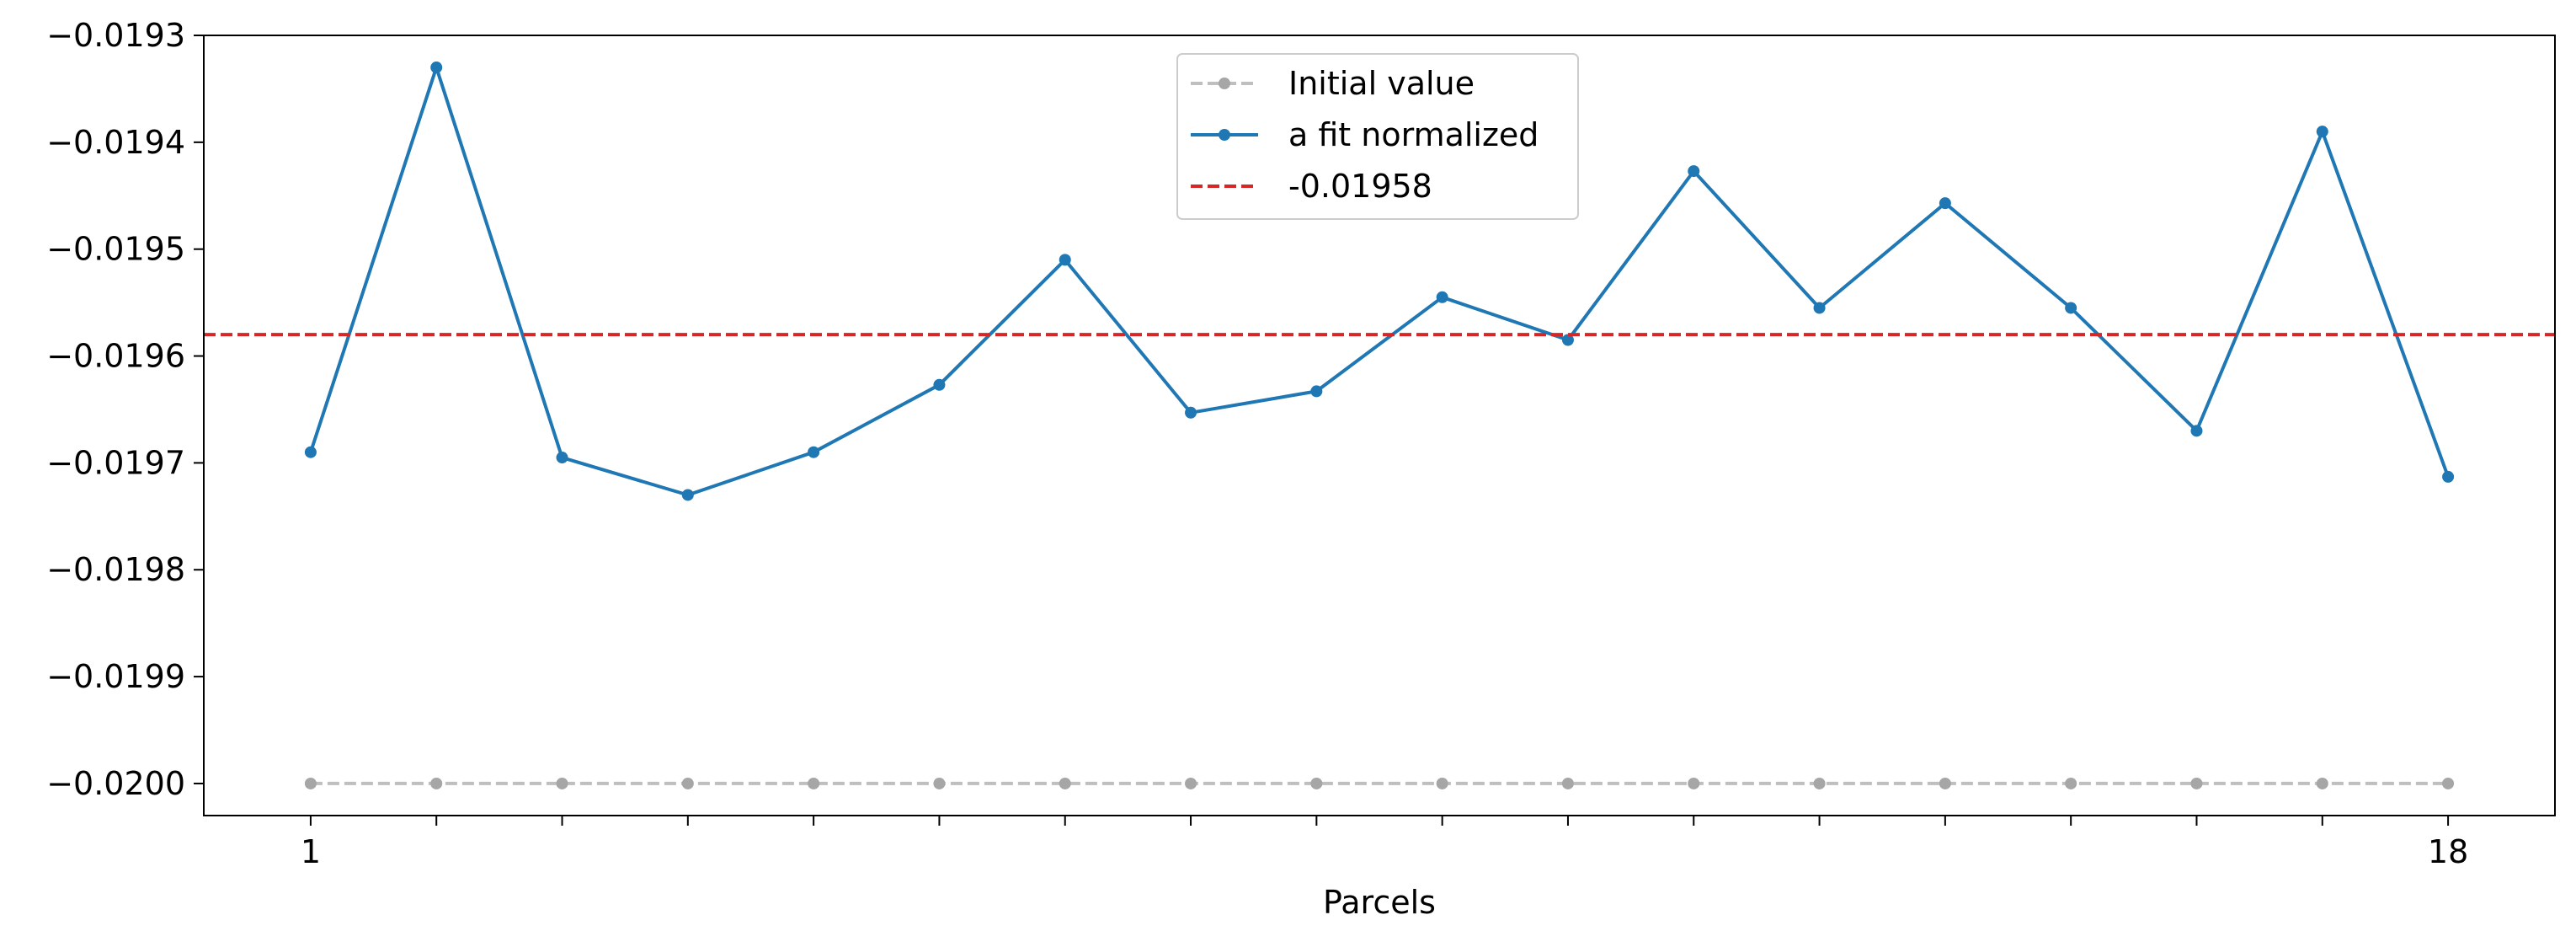  Describe the element at coordinates (1381, 83) in the screenshot. I see `legend-entry-label: Initial value` at that location.